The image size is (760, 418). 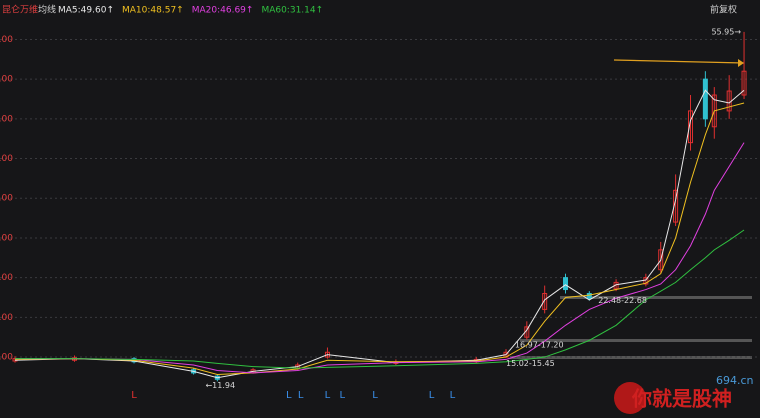 What do you see at coordinates (6, 199) in the screenshot?
I see `y-tick-label: 35.00` at bounding box center [6, 199].